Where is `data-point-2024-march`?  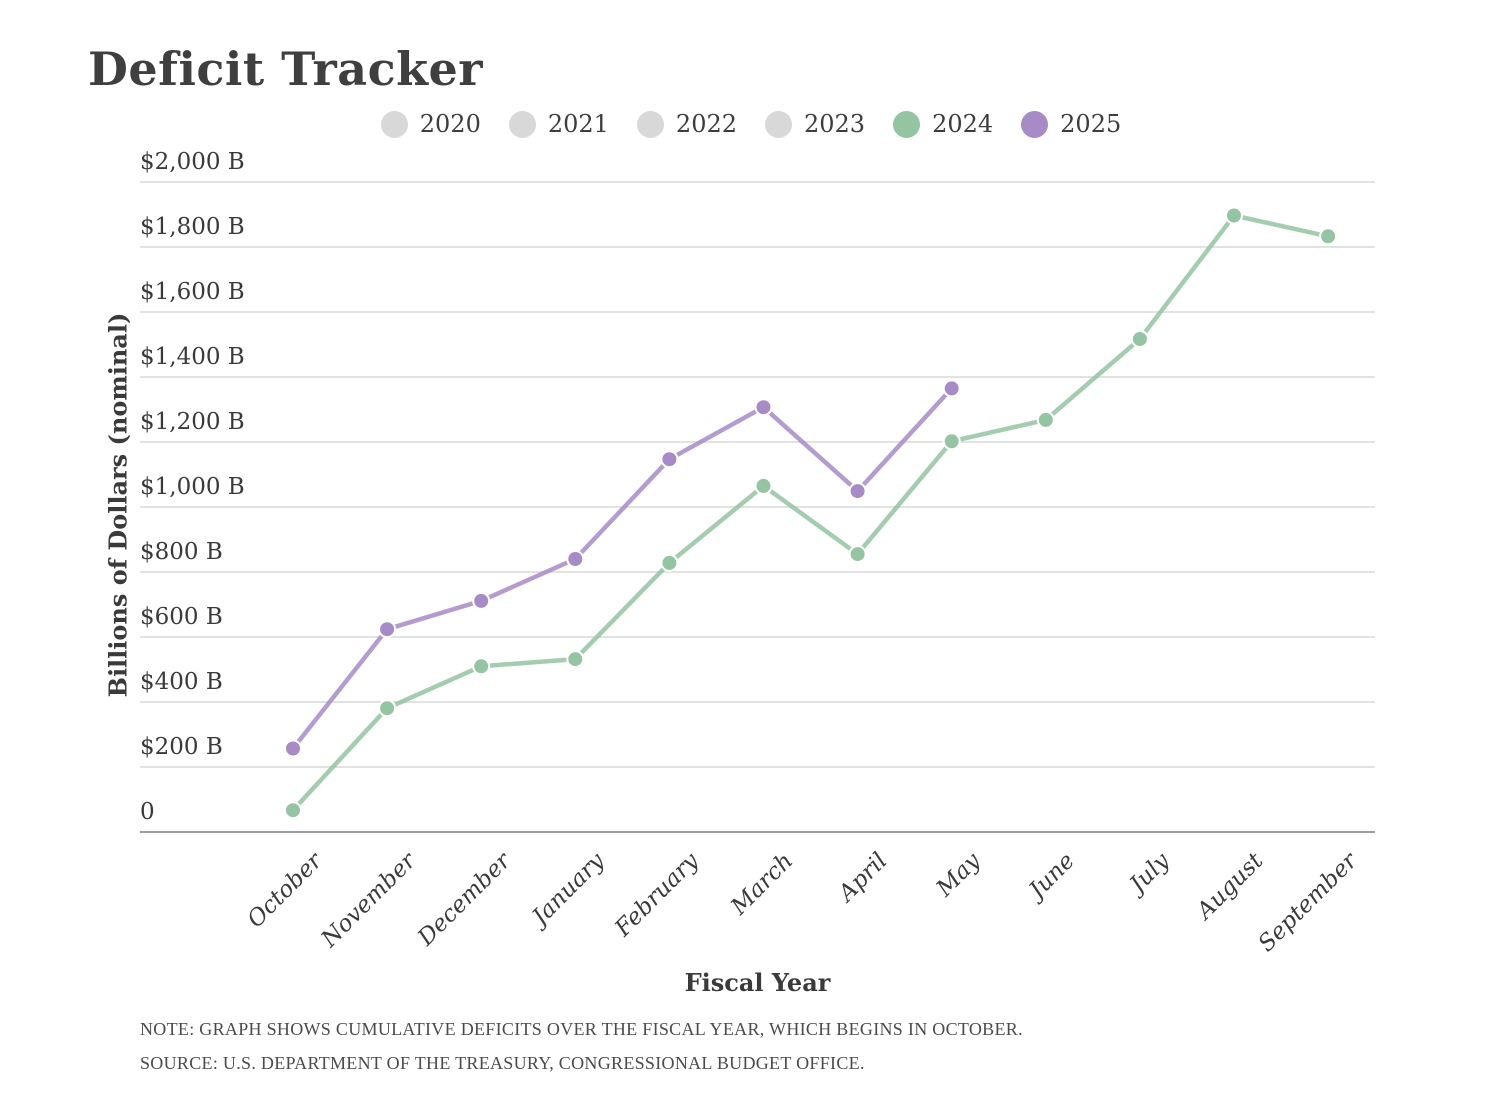
data-point-2024-march is located at coordinates (763, 485).